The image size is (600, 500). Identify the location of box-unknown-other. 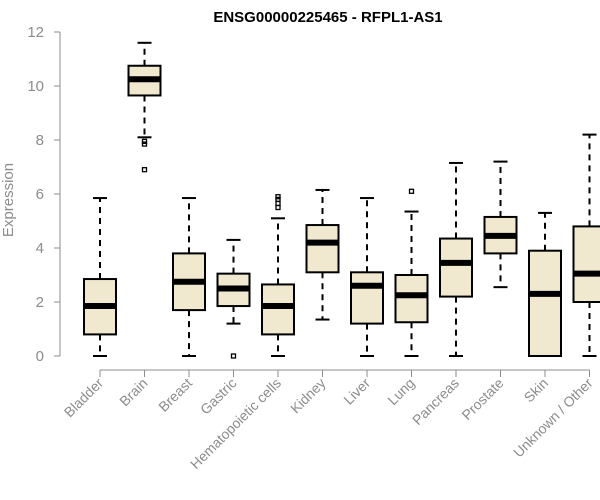
(586, 245).